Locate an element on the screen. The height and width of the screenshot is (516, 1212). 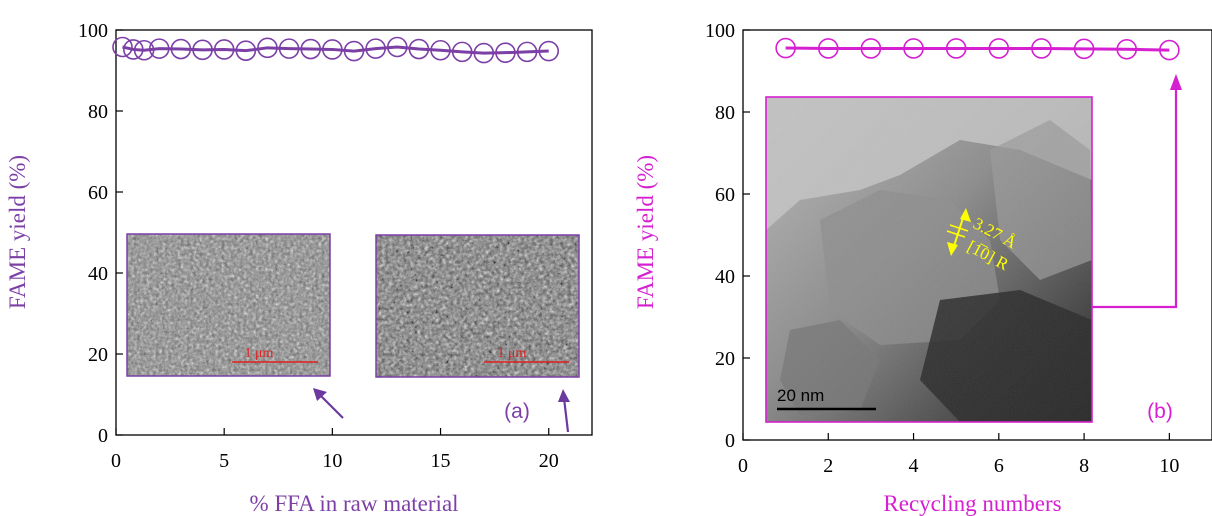
y-tick-label-b: 80 is located at coordinates (725, 113).